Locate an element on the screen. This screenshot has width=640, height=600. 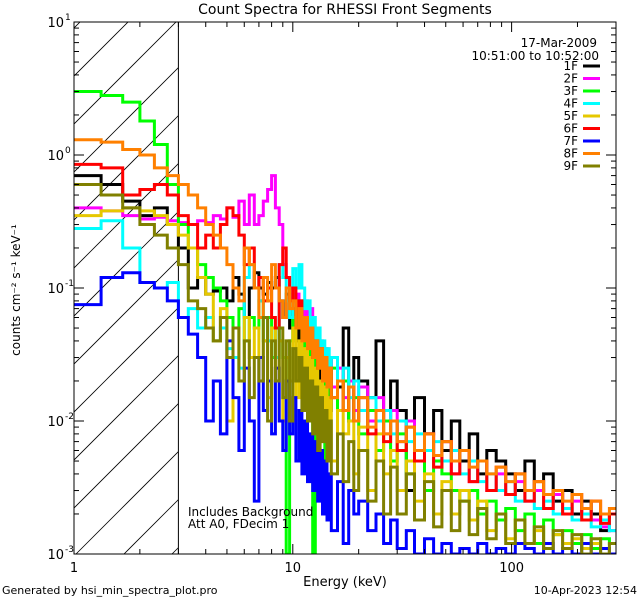
legend-label-2F: 2F is located at coordinates (570, 79).